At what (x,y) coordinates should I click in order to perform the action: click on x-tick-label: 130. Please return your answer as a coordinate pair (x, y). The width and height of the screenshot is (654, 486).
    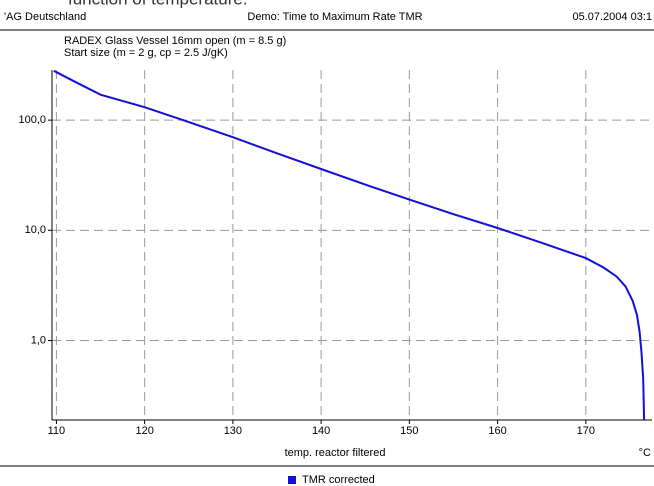
    Looking at the image, I should click on (233, 431).